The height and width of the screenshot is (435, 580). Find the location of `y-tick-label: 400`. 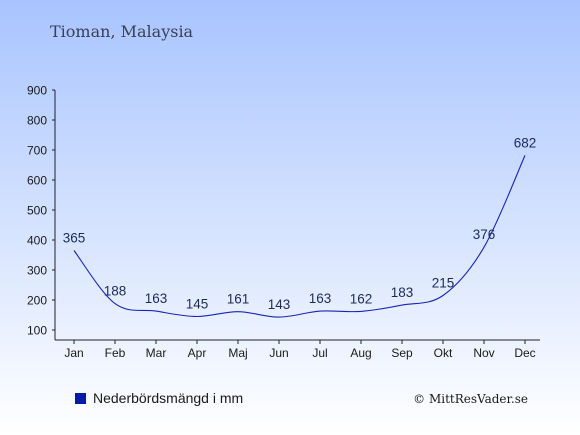

y-tick-label: 400 is located at coordinates (37, 241).